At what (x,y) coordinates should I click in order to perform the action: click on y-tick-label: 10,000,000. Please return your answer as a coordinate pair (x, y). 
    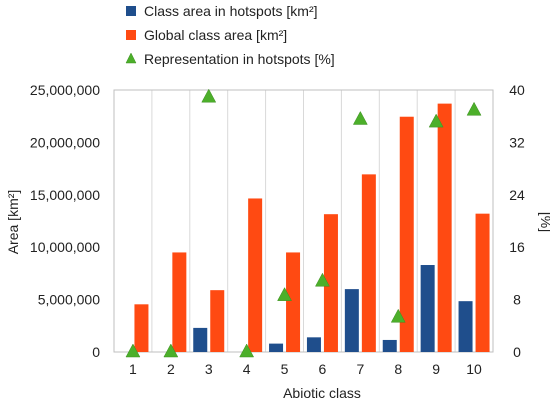
    Looking at the image, I should click on (65, 247).